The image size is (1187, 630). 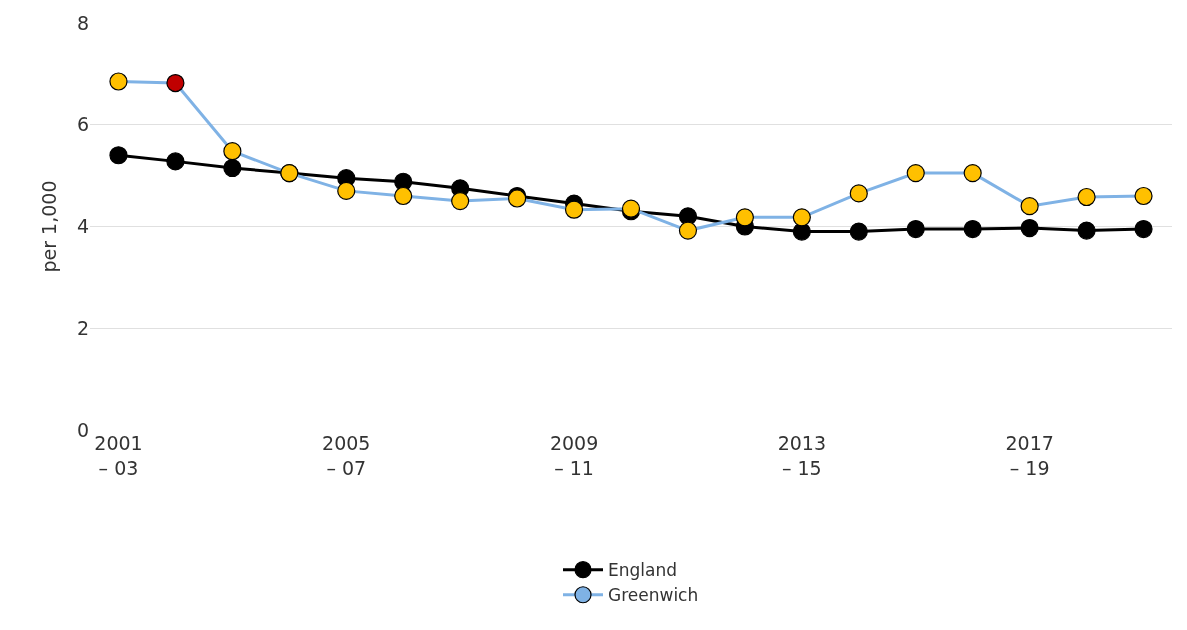 What do you see at coordinates (82, 429) in the screenshot?
I see `y-tick-label: 0` at bounding box center [82, 429].